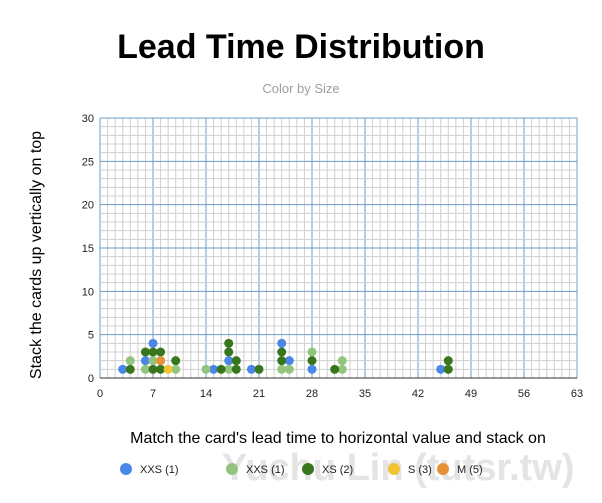  What do you see at coordinates (418, 394) in the screenshot?
I see `x-tick-label: 42` at bounding box center [418, 394].